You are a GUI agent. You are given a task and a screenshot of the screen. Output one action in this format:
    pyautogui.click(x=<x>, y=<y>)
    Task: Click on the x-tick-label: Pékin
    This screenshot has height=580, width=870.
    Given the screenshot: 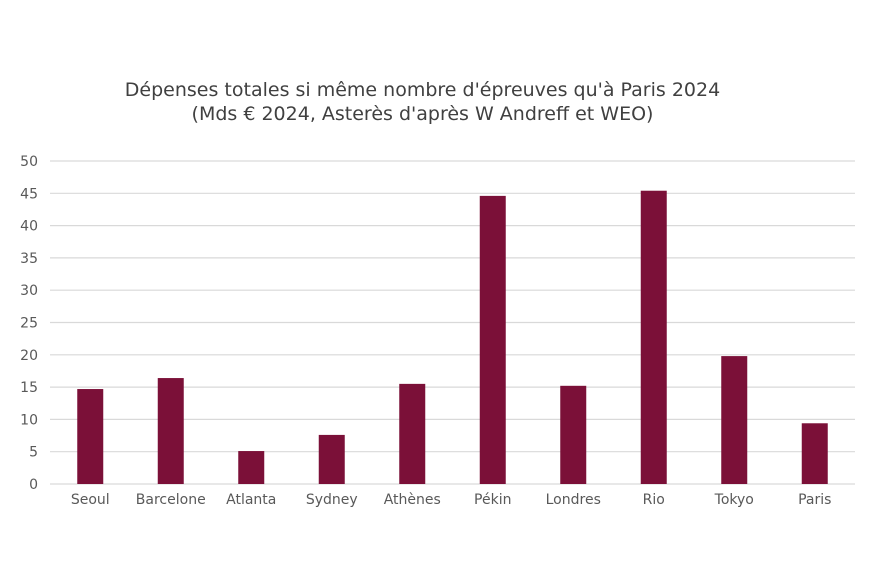 What is the action you would take?
    pyautogui.click(x=492, y=500)
    